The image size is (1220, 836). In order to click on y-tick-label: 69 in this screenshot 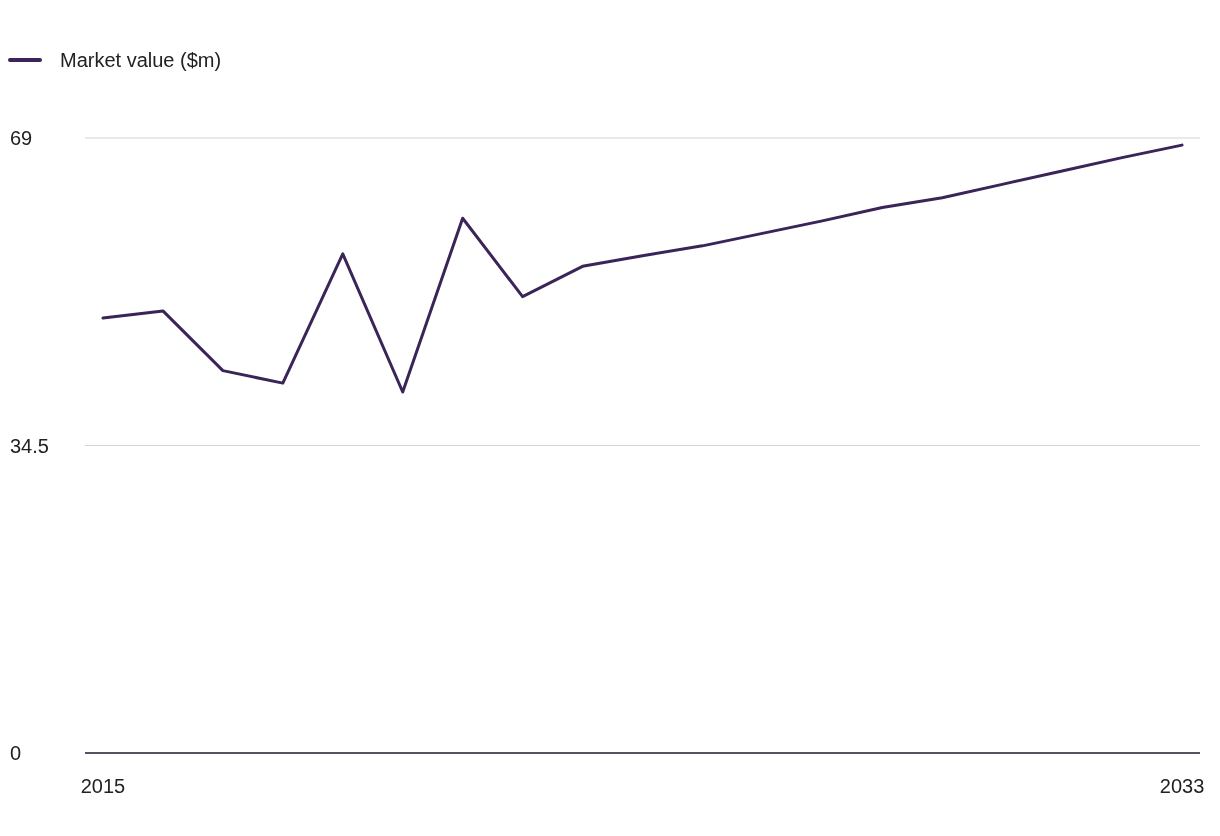, I will do `click(21, 138)`.